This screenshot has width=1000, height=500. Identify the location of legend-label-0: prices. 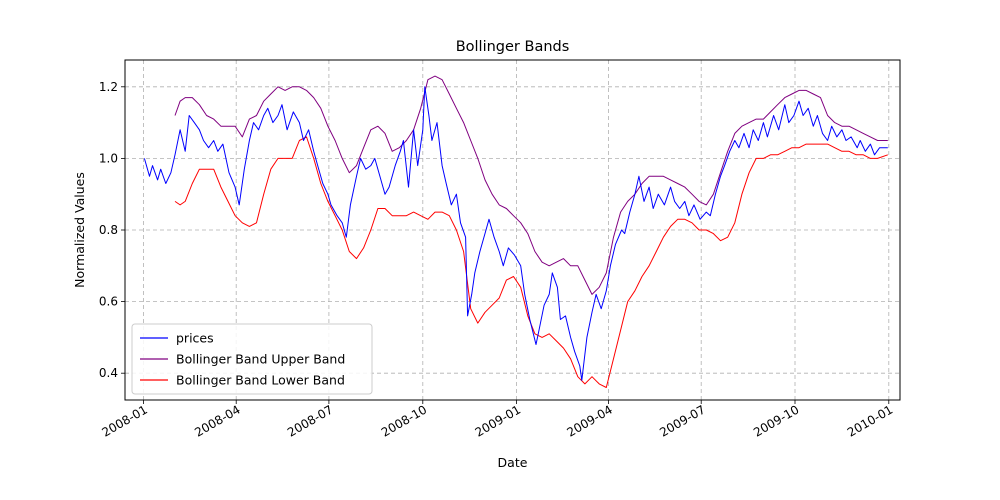
(195, 338).